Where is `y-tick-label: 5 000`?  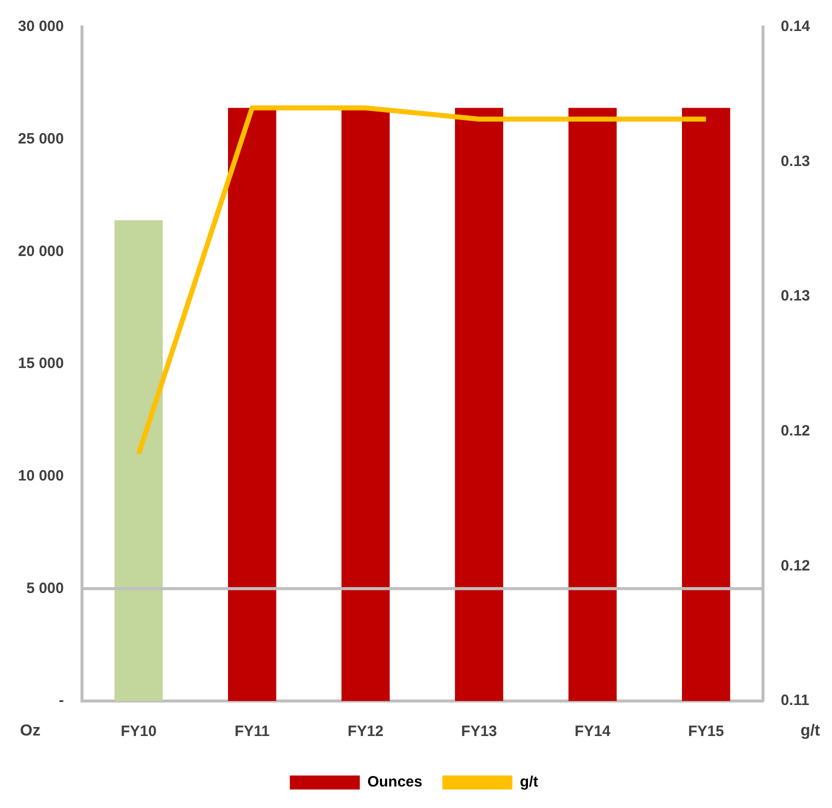
y-tick-label: 5 000 is located at coordinates (45, 588).